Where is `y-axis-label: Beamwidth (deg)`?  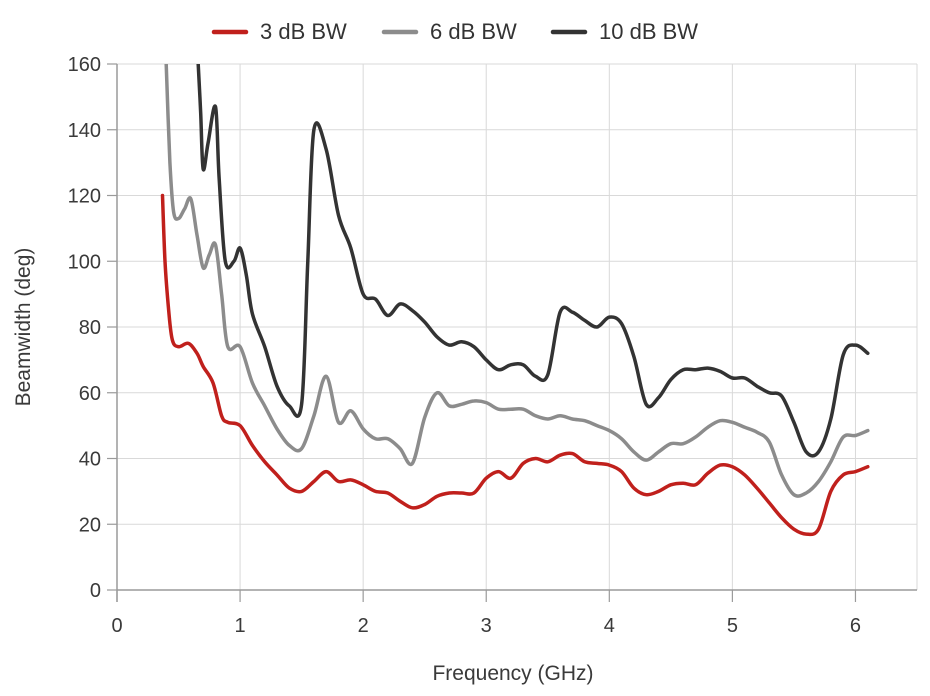 y-axis-label: Beamwidth (deg) is located at coordinates (23, 327).